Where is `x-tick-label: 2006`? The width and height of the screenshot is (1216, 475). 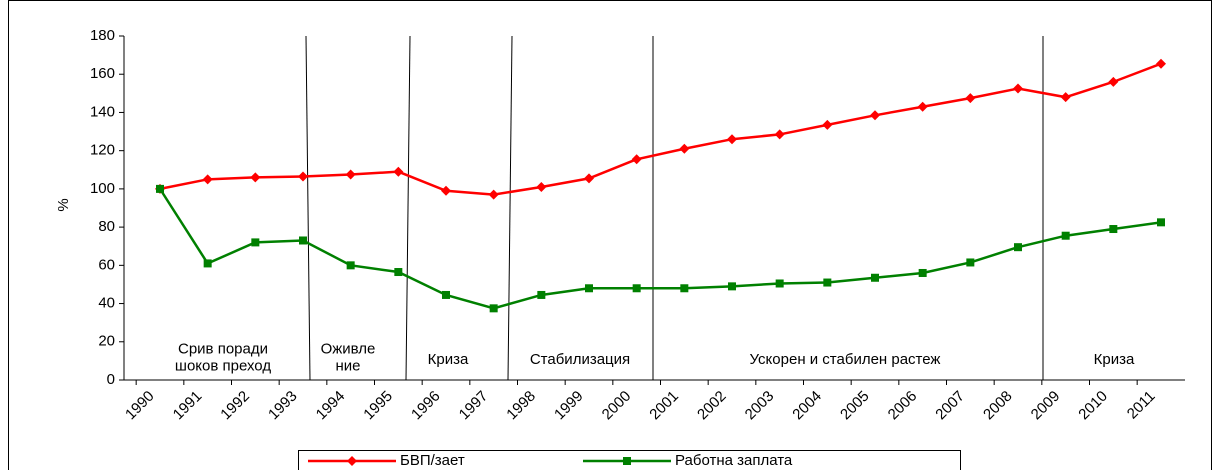 x-tick-label: 2006 is located at coordinates (903, 406).